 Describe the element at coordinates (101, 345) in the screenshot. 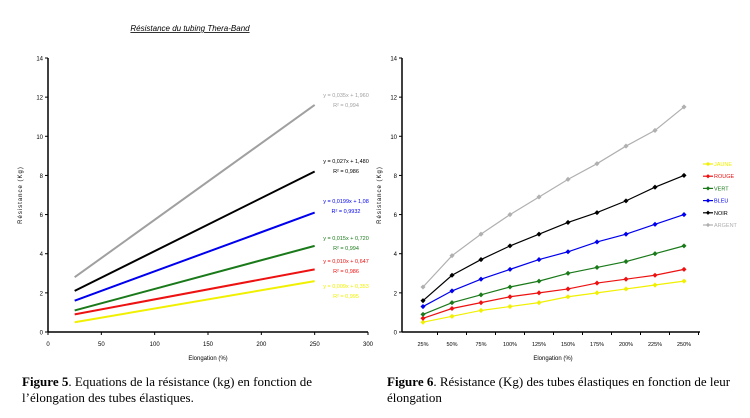

I see `x-tick-label: 50` at that location.